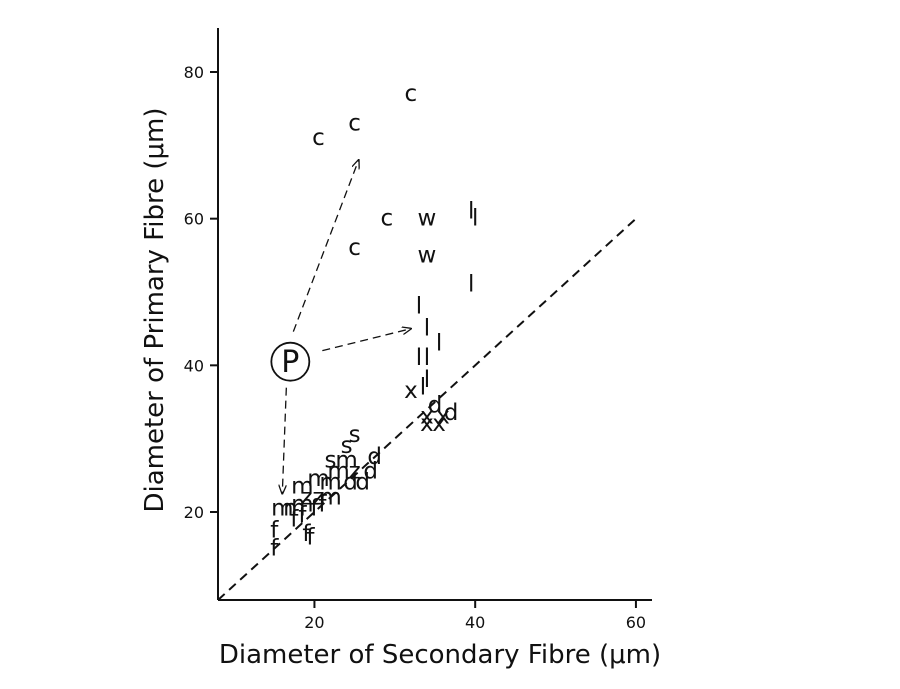 The image size is (900, 689). Describe the element at coordinates (194, 365) in the screenshot. I see `y-tick-label: 40` at that location.